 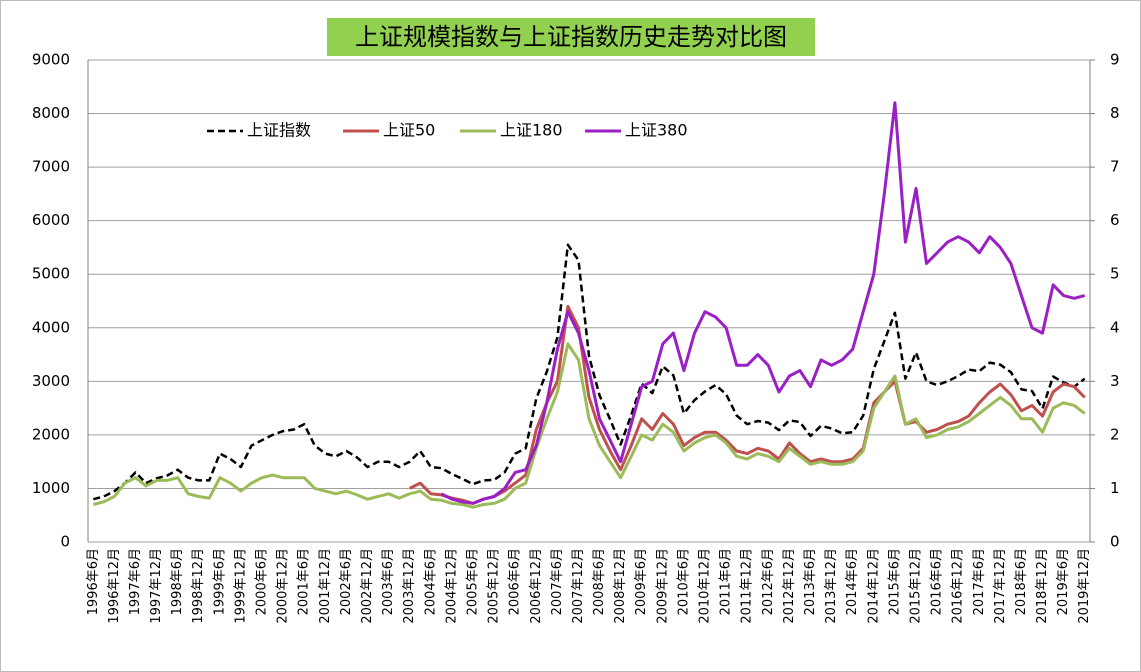 What do you see at coordinates (409, 130) in the screenshot?
I see `legend-label: 上证50` at bounding box center [409, 130].